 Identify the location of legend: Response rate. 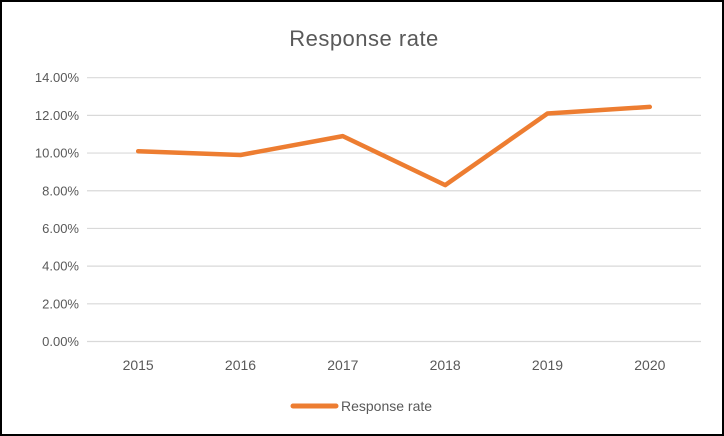
(361, 406).